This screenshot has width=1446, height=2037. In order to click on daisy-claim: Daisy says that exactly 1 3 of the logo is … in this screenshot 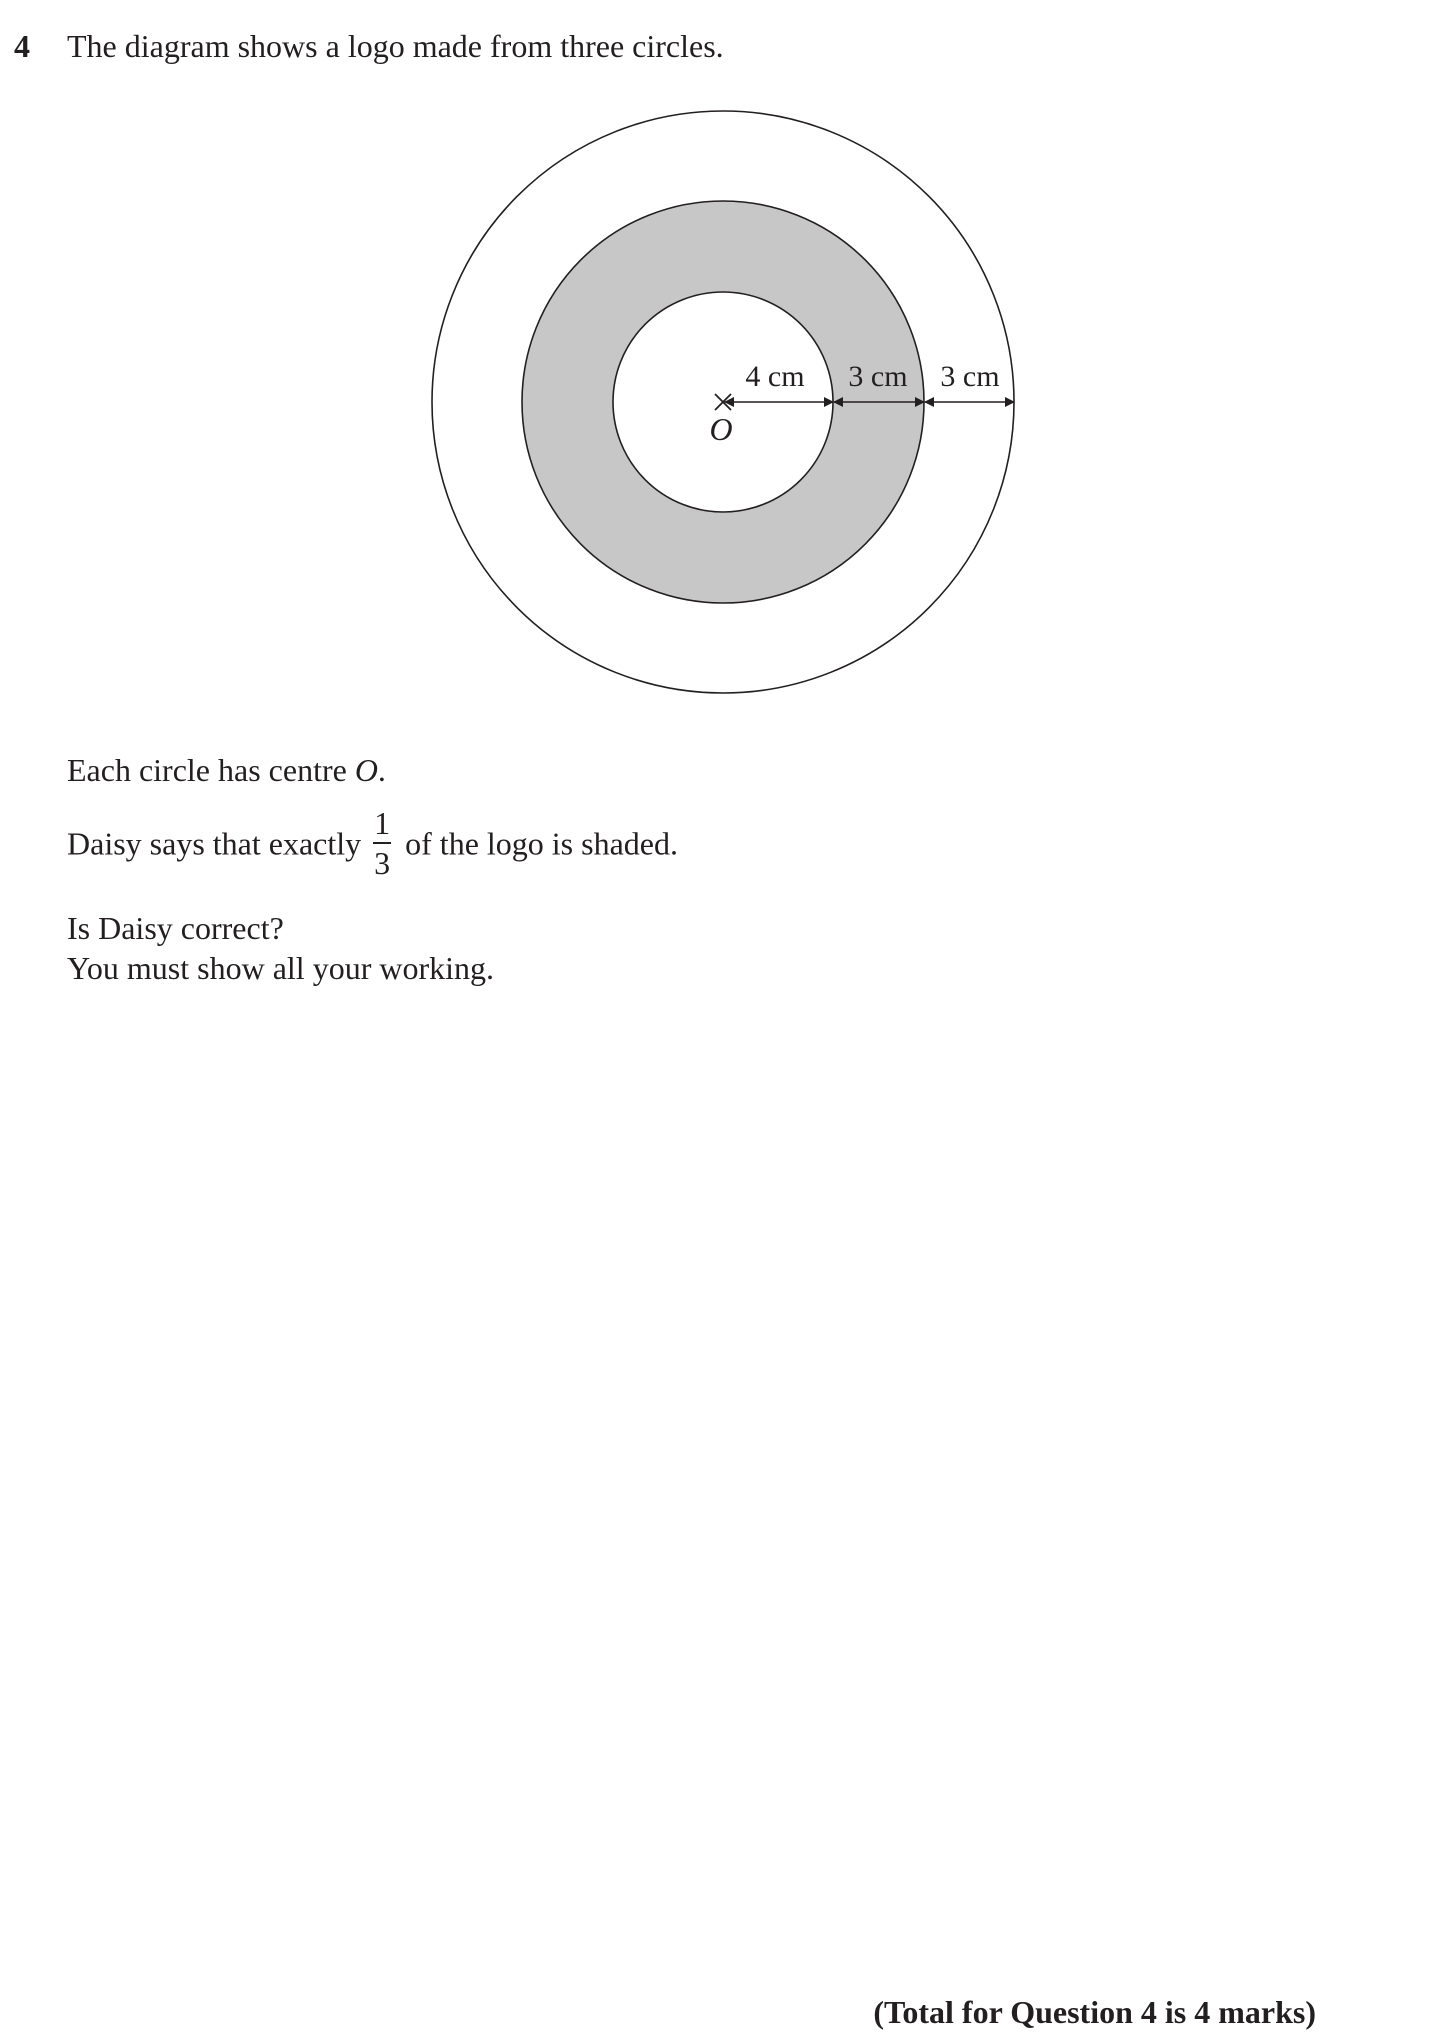, I will do `click(372, 845)`.